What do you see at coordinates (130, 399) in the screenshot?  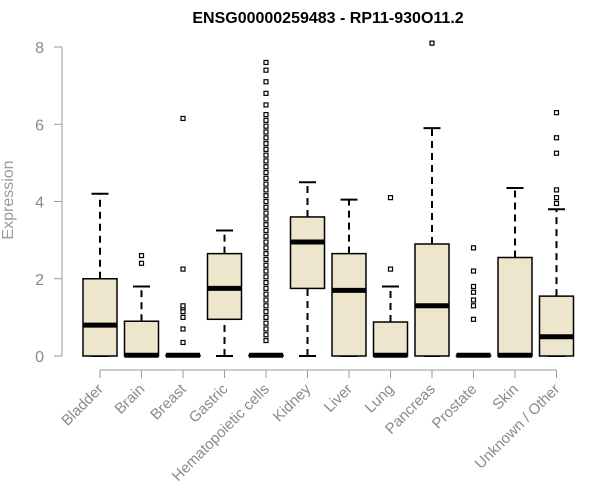 I see `x-tick-label: Brain` at bounding box center [130, 399].